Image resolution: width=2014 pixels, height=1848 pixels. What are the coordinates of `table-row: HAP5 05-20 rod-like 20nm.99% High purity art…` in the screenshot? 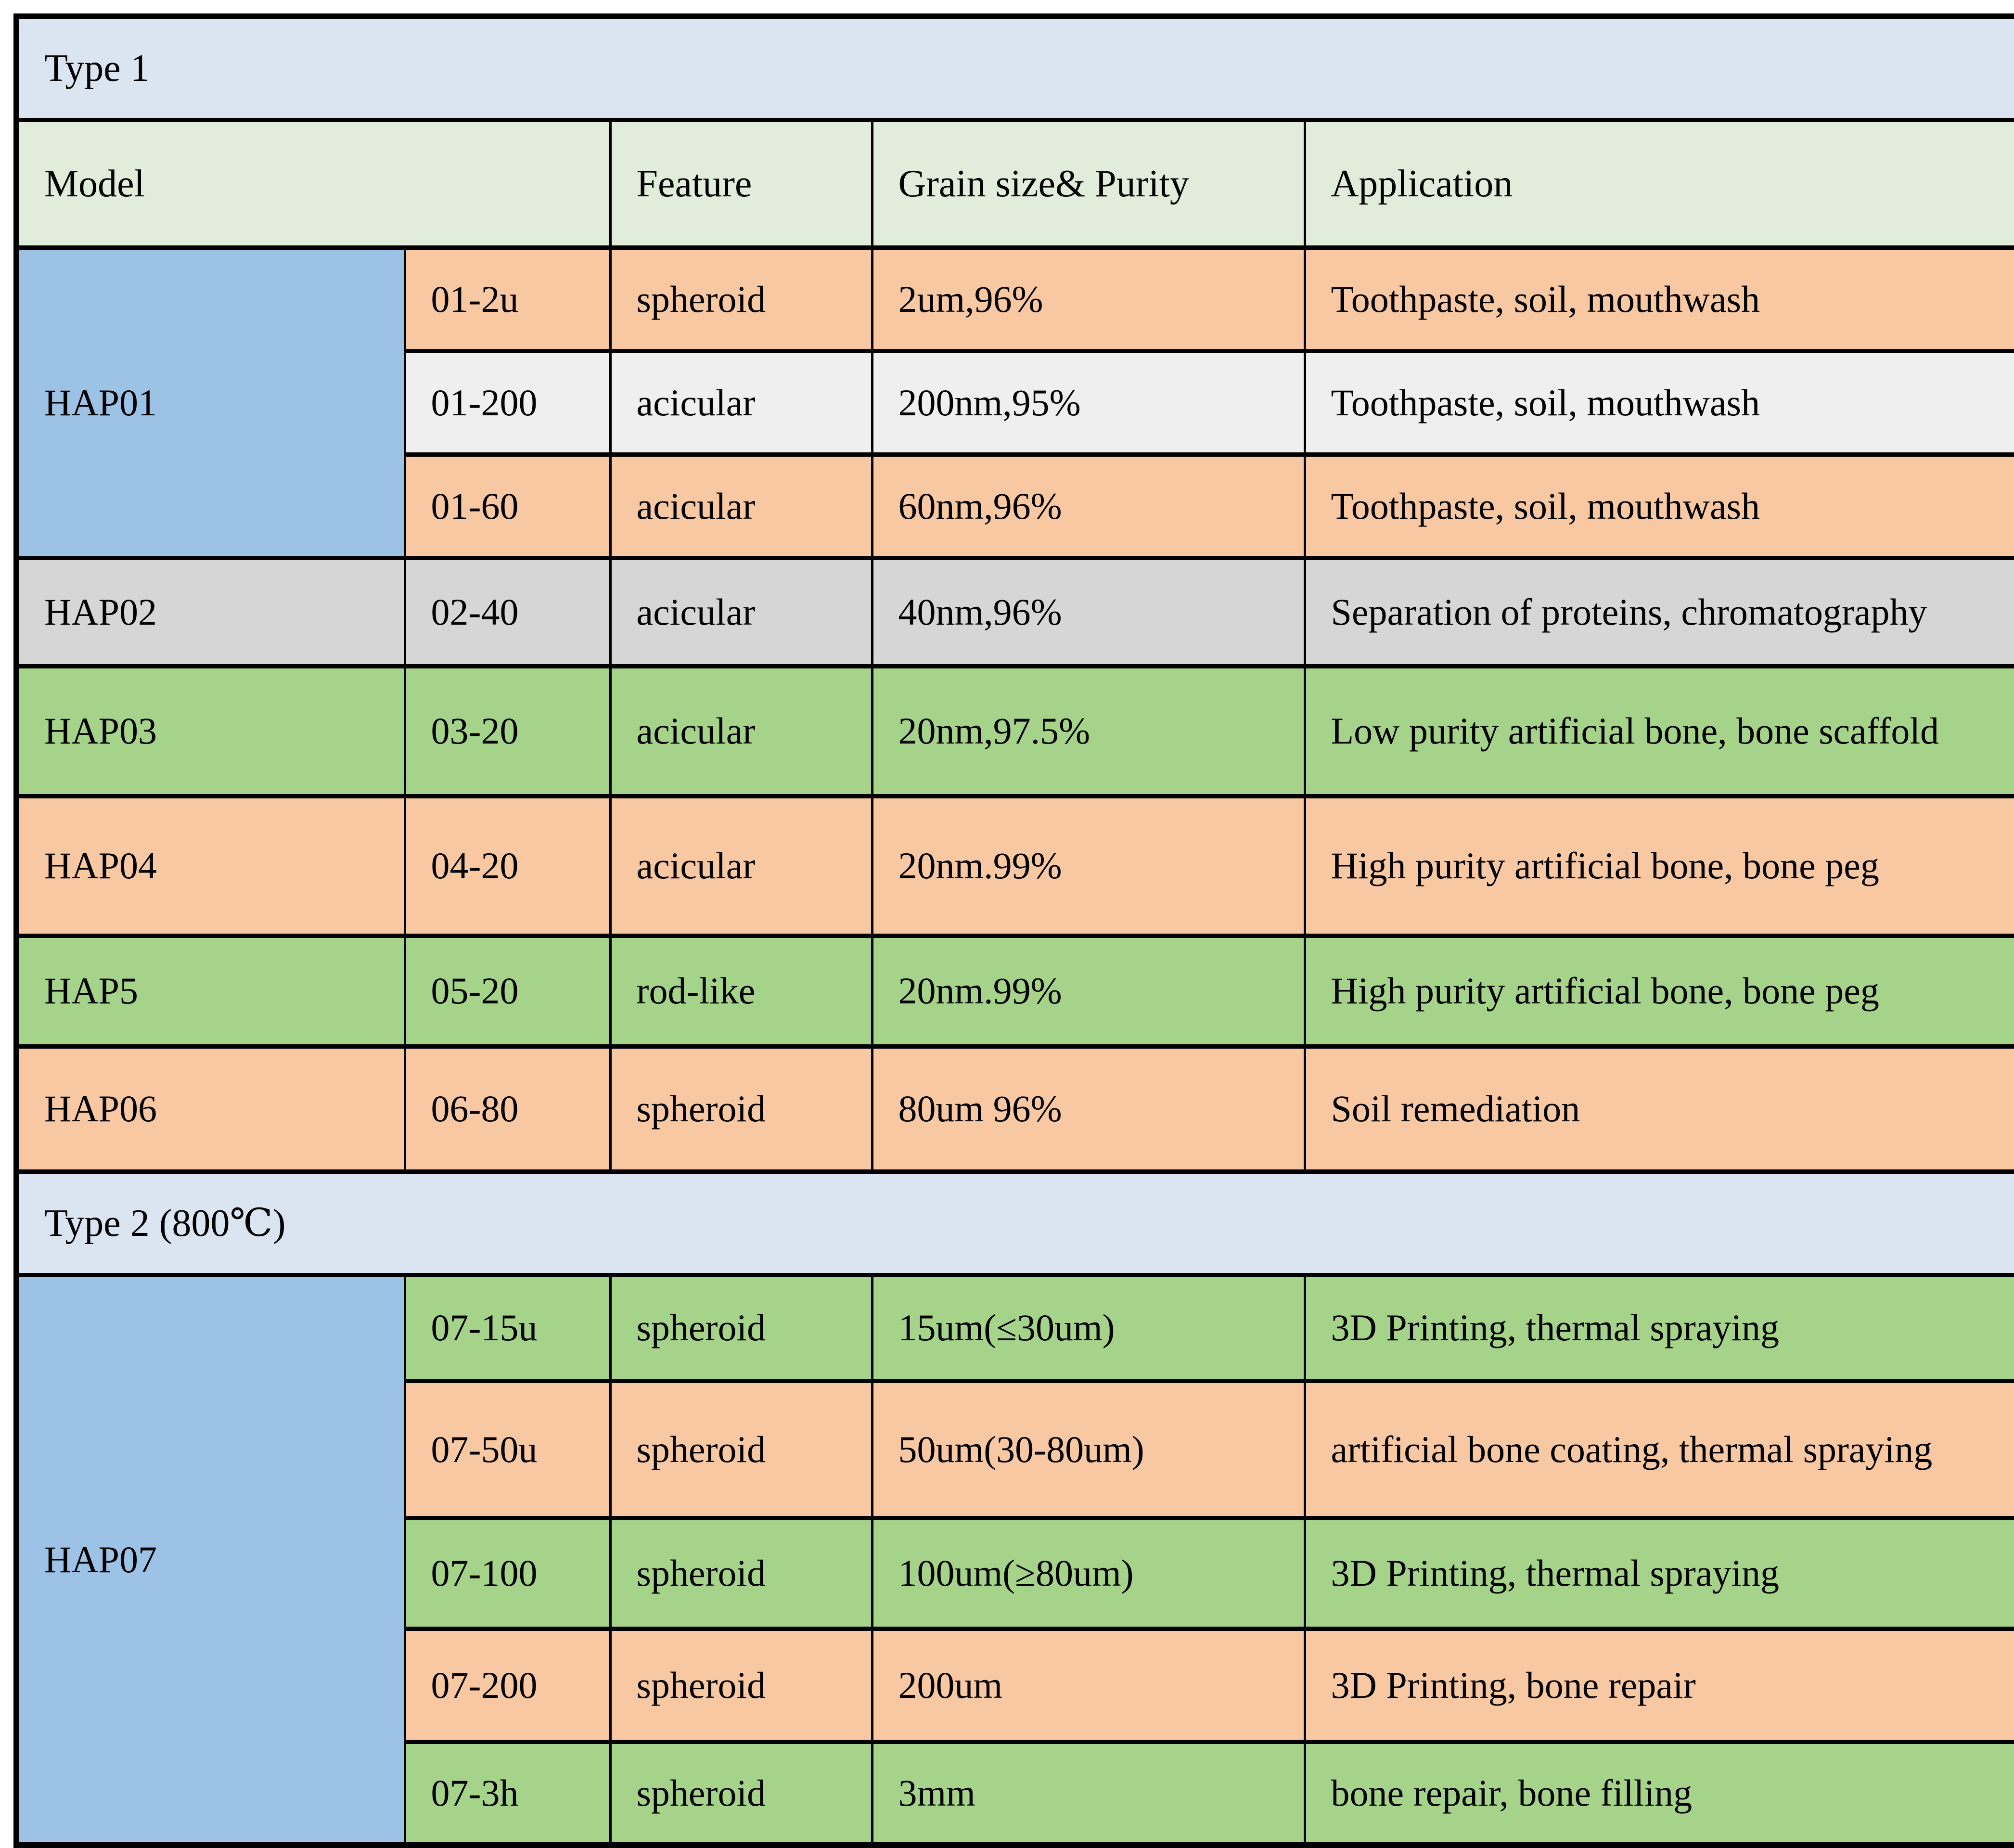 It's located at (1014, 991).